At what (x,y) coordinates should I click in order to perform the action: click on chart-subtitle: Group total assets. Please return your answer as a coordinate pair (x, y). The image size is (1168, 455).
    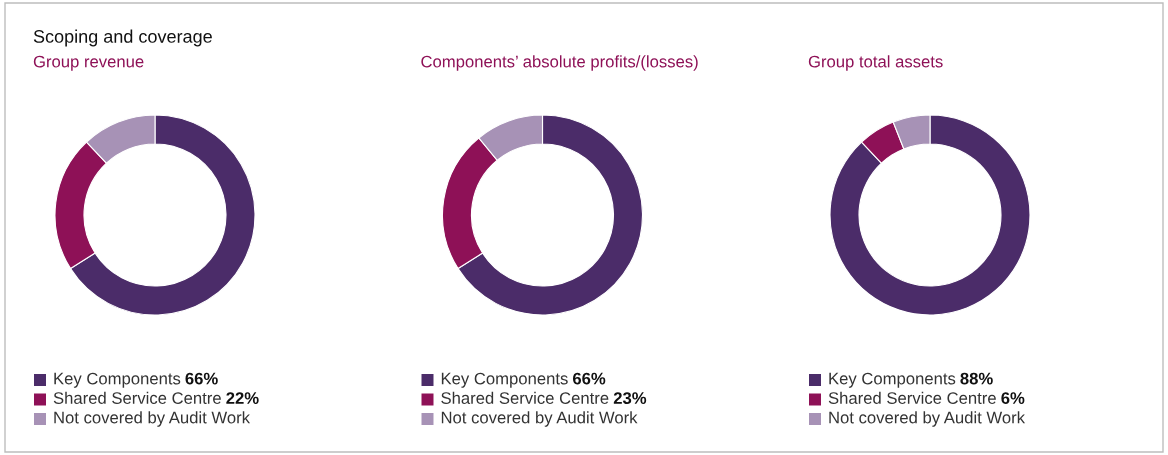
    Looking at the image, I should click on (875, 63).